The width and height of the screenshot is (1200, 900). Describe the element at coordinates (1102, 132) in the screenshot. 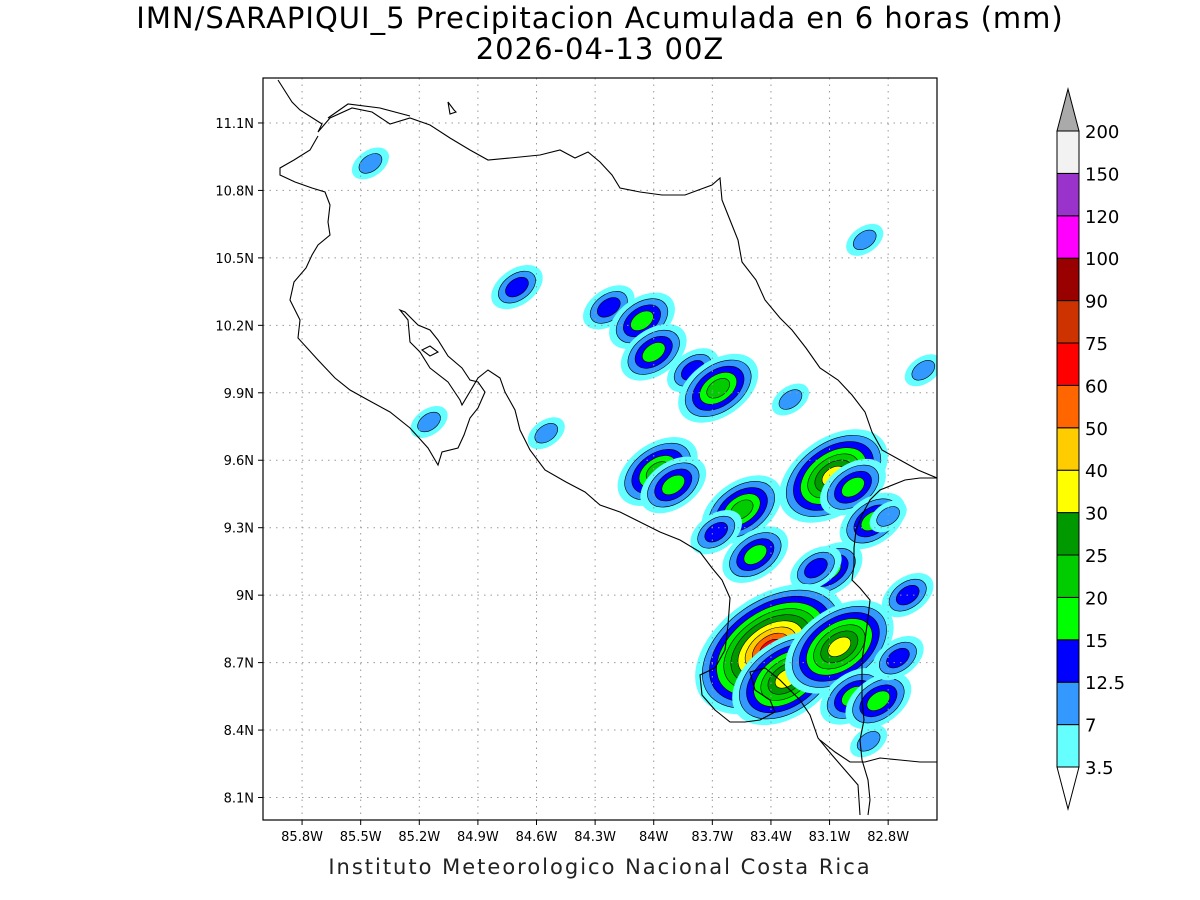

I see `colorbar-label: 200` at that location.